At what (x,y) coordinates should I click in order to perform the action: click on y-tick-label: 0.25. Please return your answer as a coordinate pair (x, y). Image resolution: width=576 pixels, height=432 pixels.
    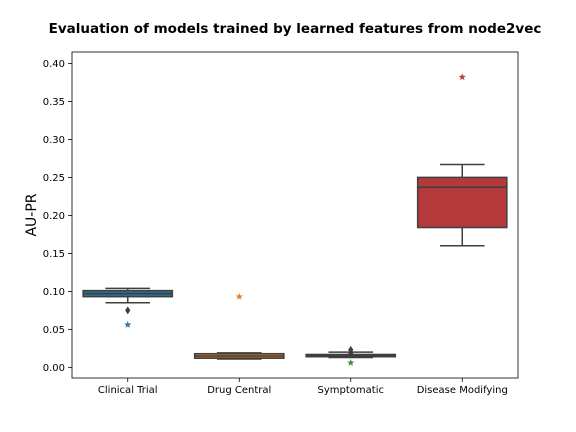
    Looking at the image, I should click on (54, 178).